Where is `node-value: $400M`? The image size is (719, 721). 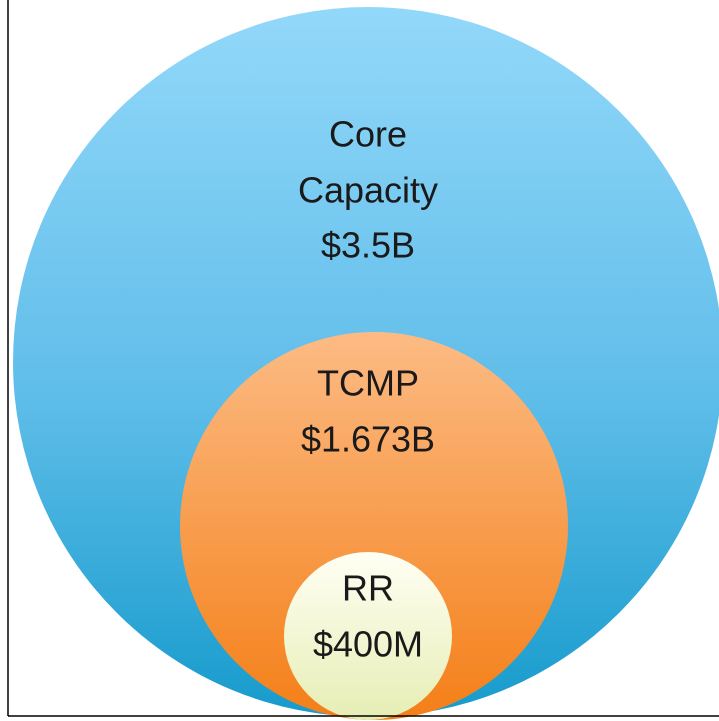
node-value: $400M is located at coordinates (368, 644).